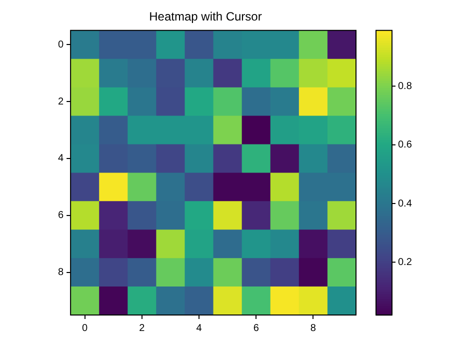 The image size is (474, 355). Describe the element at coordinates (313, 328) in the screenshot. I see `x-tick-label: 8` at that location.